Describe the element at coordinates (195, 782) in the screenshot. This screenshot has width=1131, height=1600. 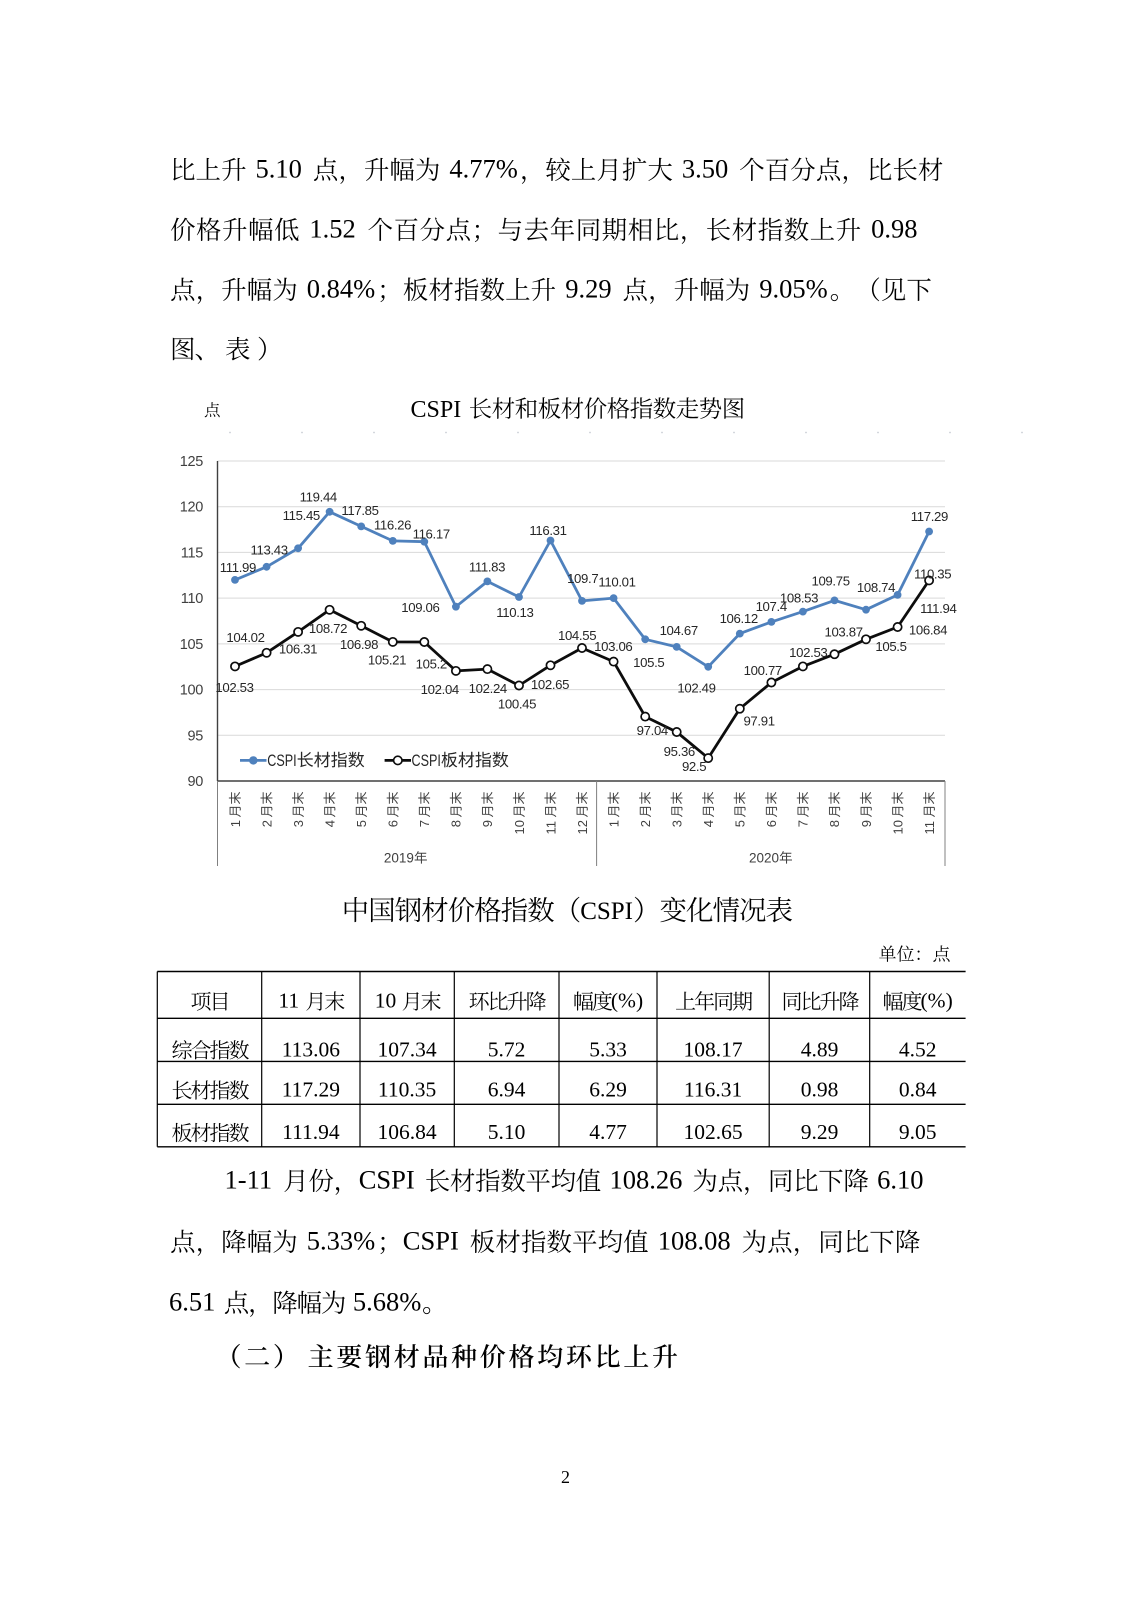
I see `svg-text: 90` at that location.